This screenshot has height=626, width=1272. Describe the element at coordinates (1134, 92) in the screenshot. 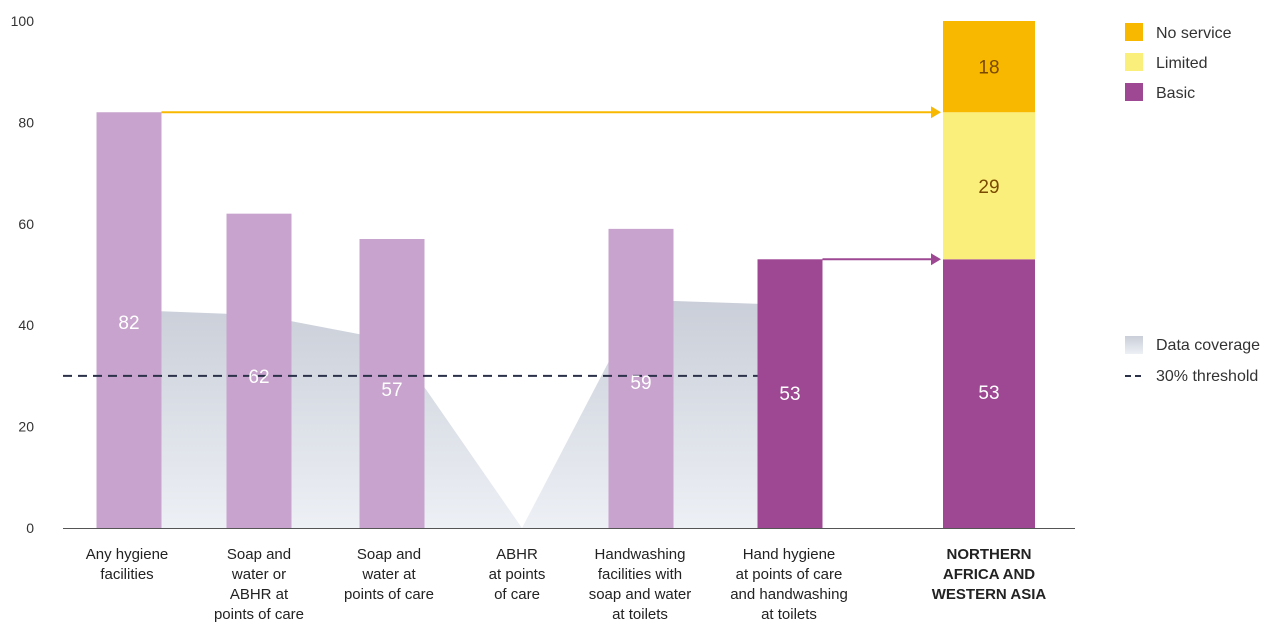

I see `legend-swatch-basic` at that location.